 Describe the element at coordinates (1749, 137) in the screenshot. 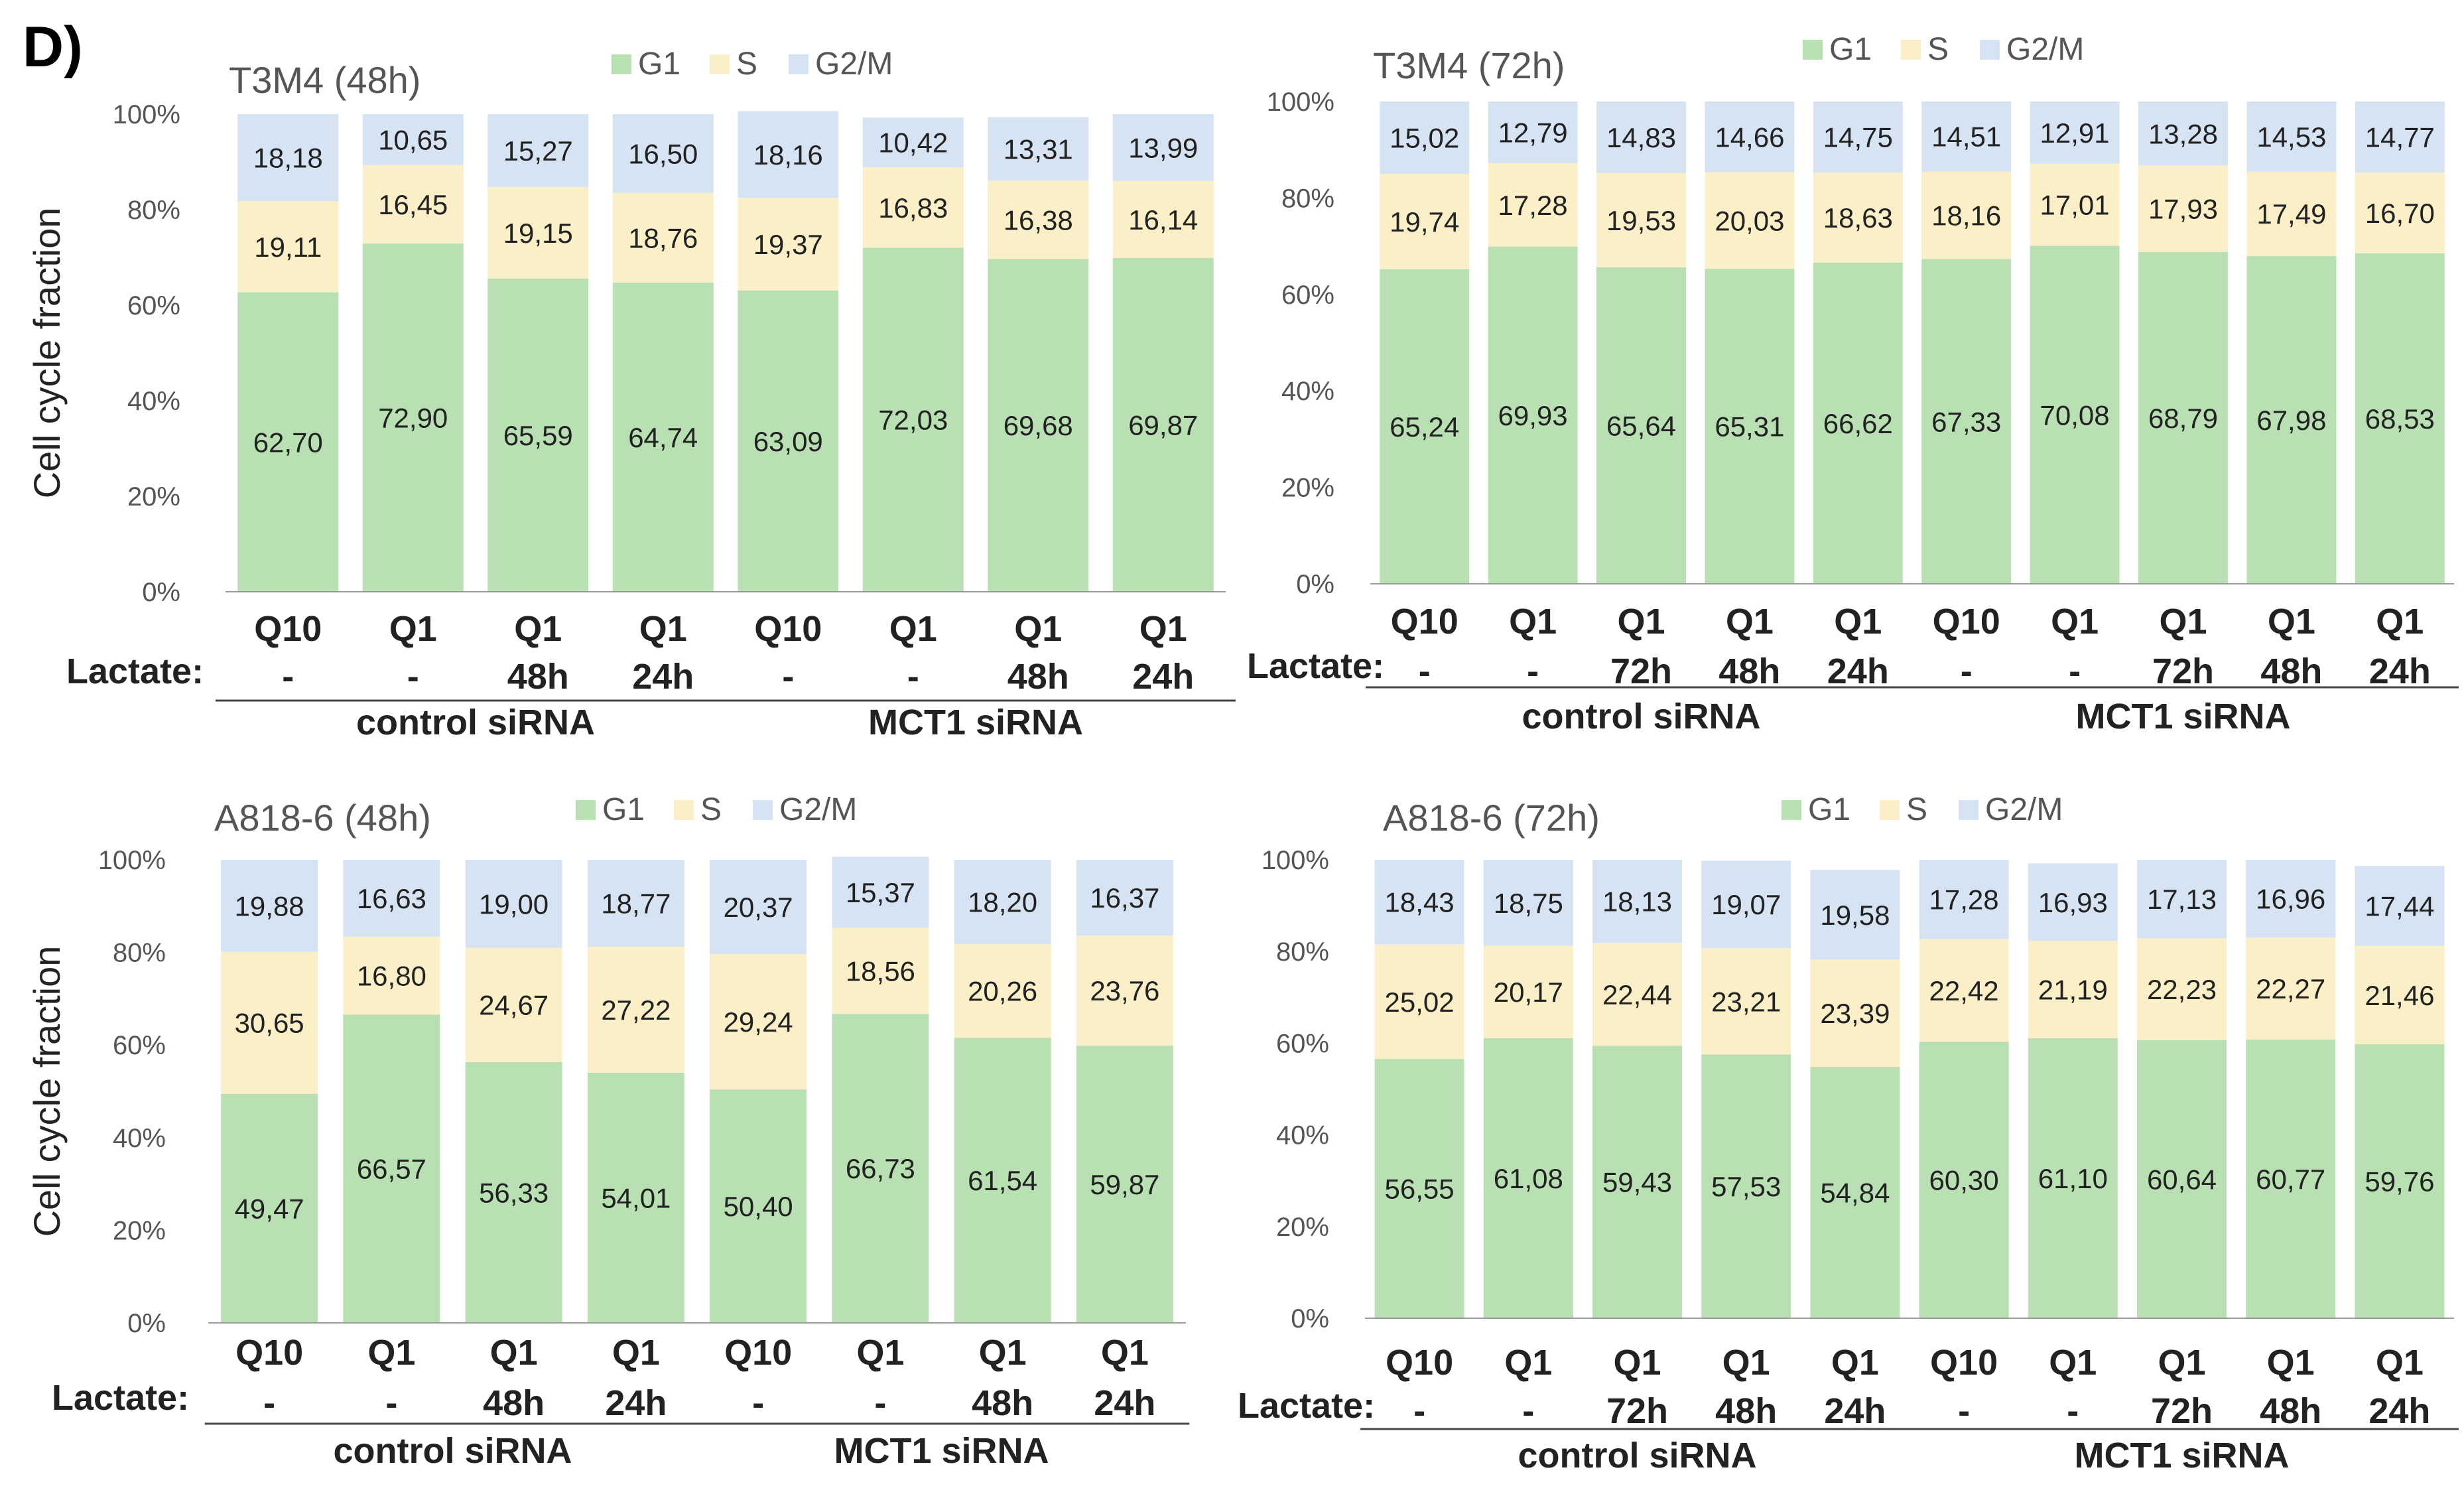

I see `chart2-data-label-g2m: 14,66` at that location.